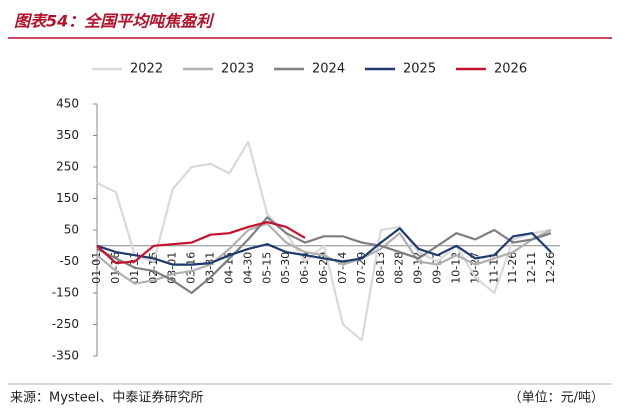  I want to click on x-tick-label: 03-16, so click(191, 268).